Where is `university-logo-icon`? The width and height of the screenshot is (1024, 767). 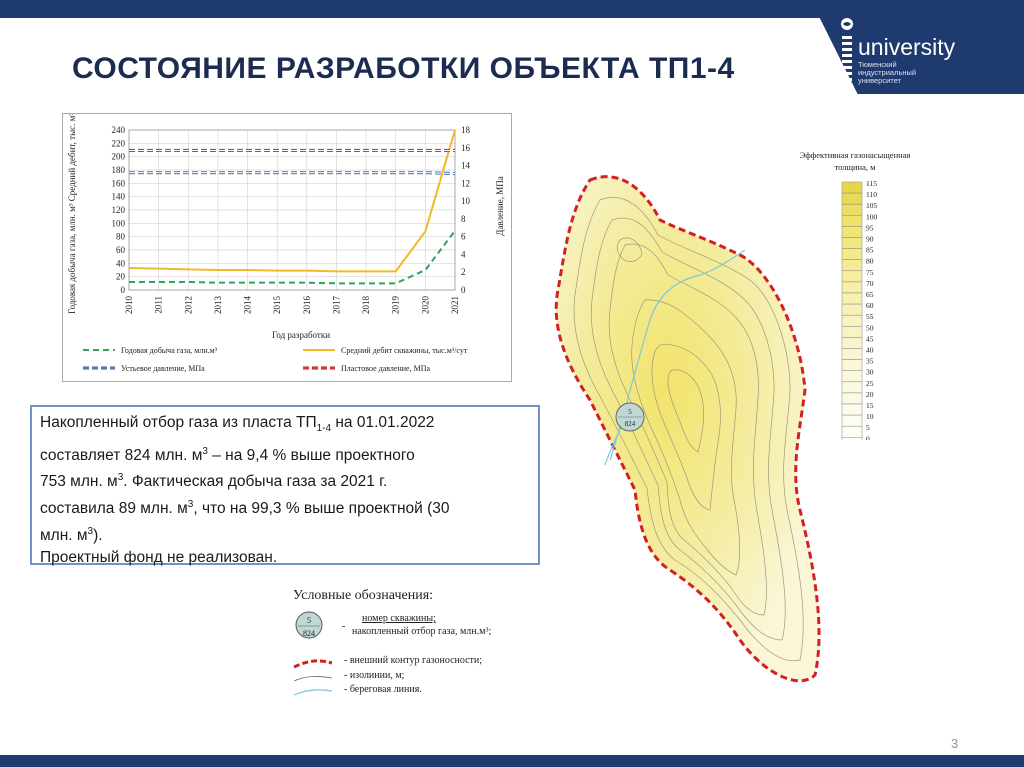
university-logo-icon is located at coordinates (847, 49).